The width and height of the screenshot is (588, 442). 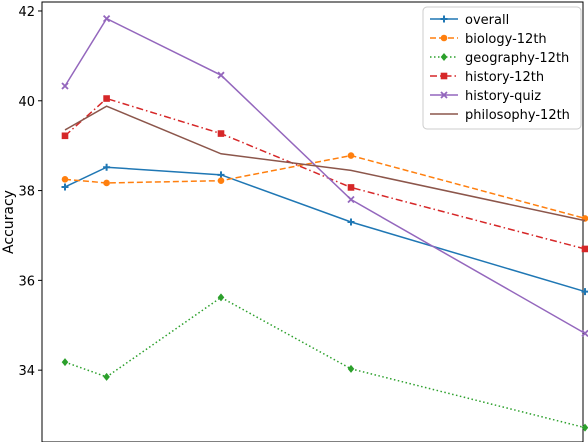 What do you see at coordinates (26, 102) in the screenshot?
I see `y-tick-label: 40` at bounding box center [26, 102].